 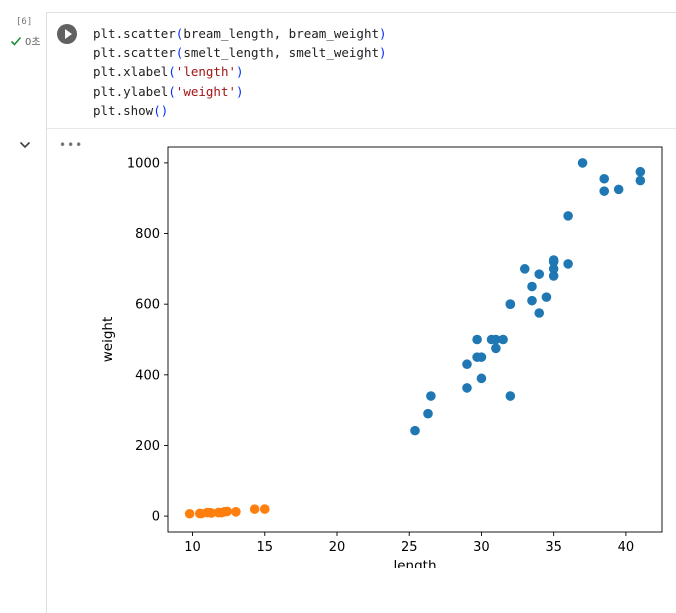 What do you see at coordinates (265, 547) in the screenshot?
I see `x-tick-label: 15` at bounding box center [265, 547].